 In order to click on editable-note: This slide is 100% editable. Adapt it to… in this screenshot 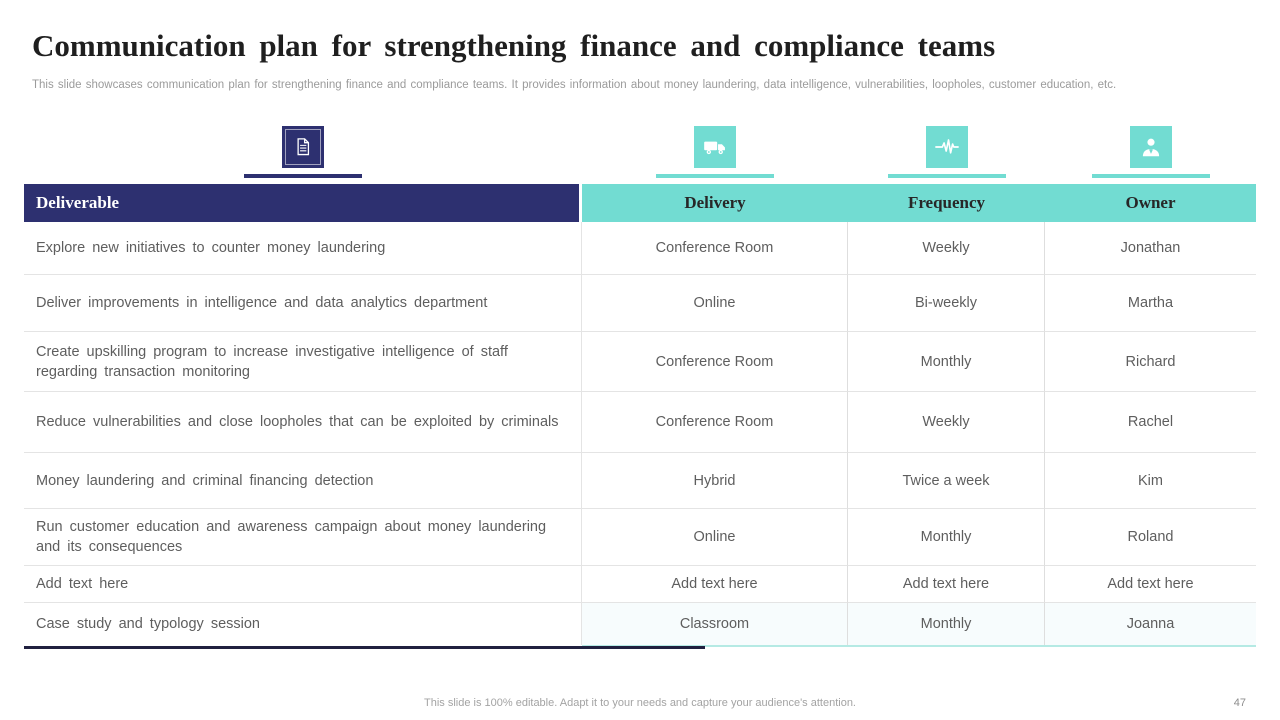, I will do `click(640, 703)`.